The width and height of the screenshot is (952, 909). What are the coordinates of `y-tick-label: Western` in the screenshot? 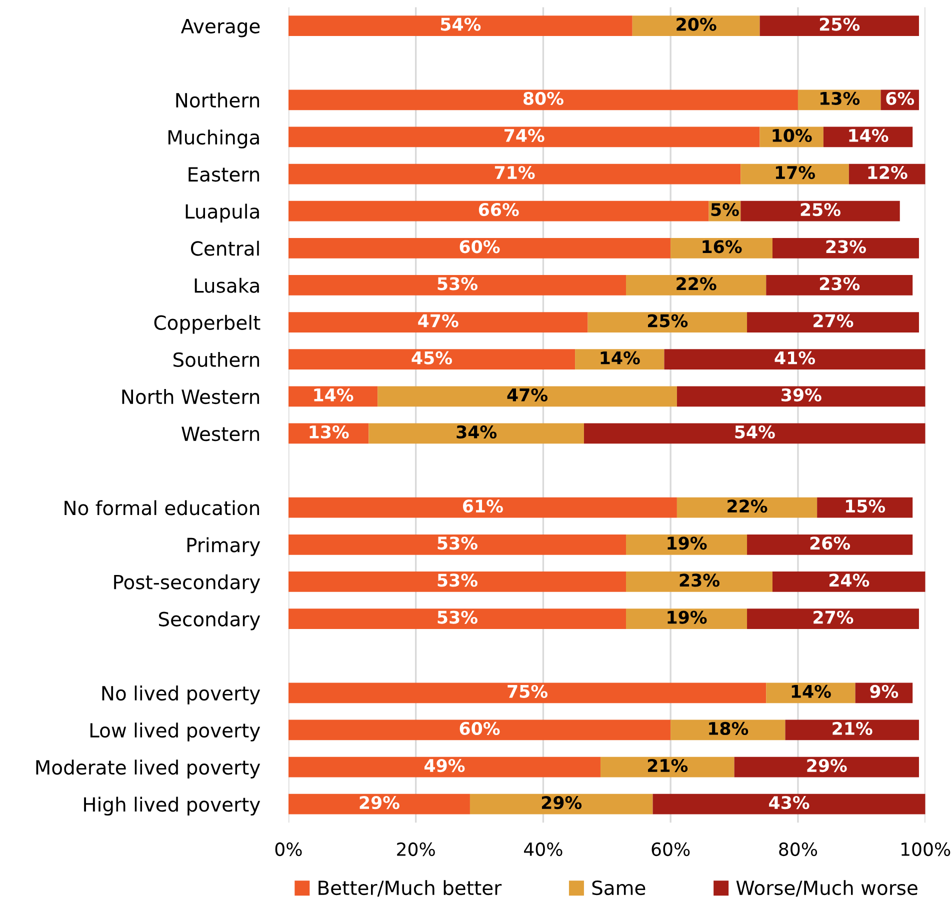 It's located at (221, 434).